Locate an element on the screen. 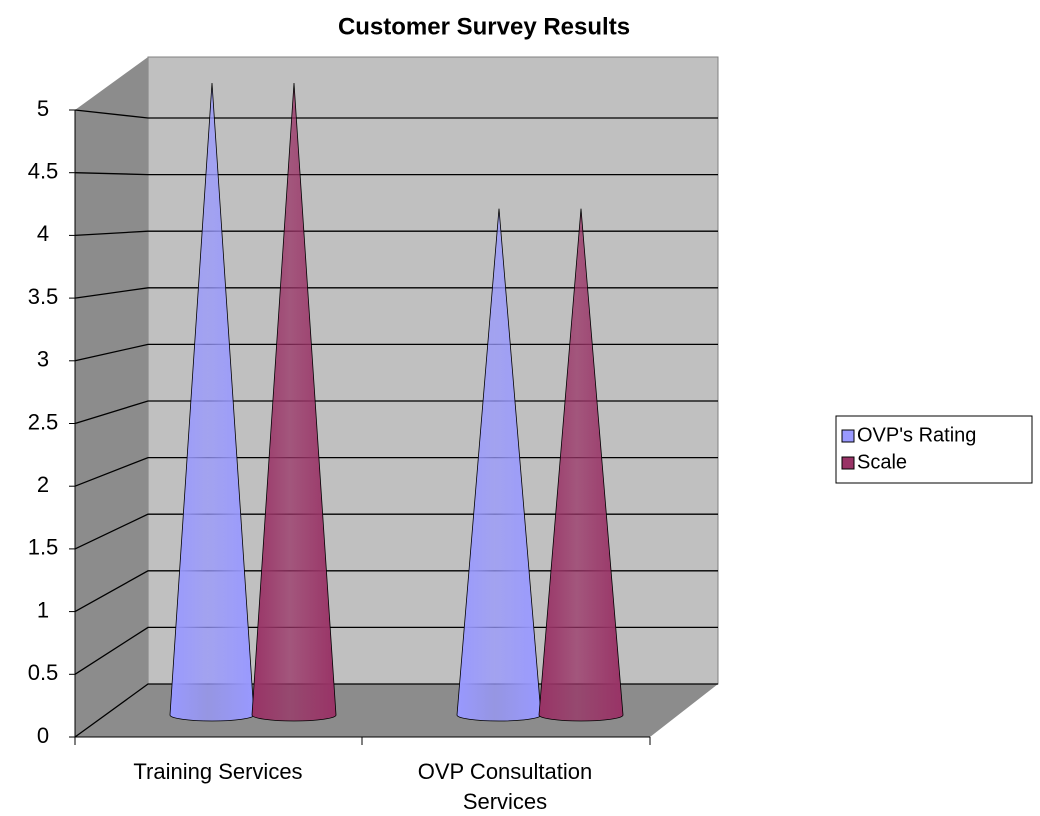 The width and height of the screenshot is (1040, 816). y-tick-label: 4.5 is located at coordinates (43, 171).